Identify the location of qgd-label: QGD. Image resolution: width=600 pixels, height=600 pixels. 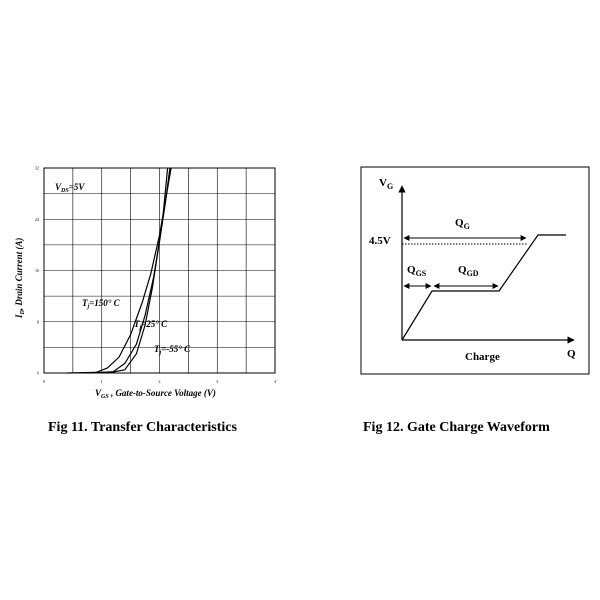
(468, 271).